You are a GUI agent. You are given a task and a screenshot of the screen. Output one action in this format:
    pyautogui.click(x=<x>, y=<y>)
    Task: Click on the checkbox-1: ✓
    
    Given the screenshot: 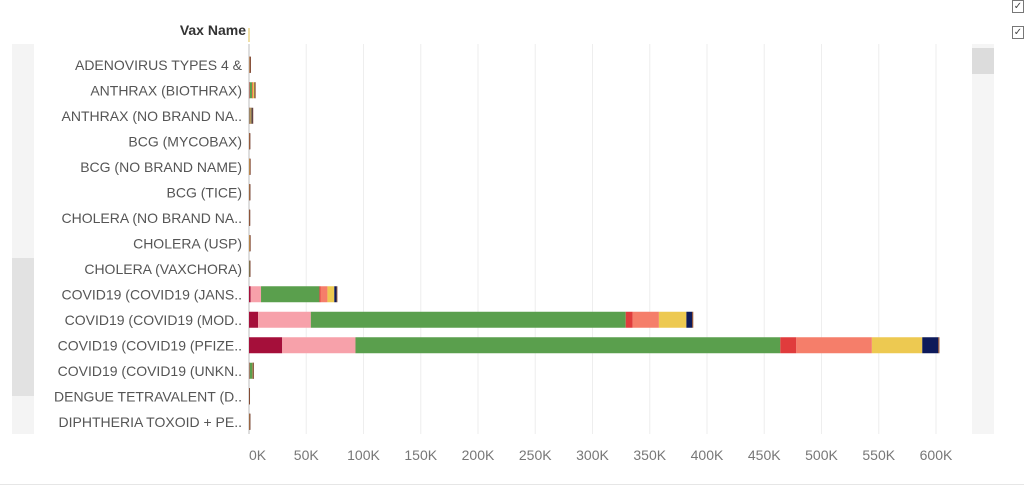 What is the action you would take?
    pyautogui.click(x=1018, y=6)
    